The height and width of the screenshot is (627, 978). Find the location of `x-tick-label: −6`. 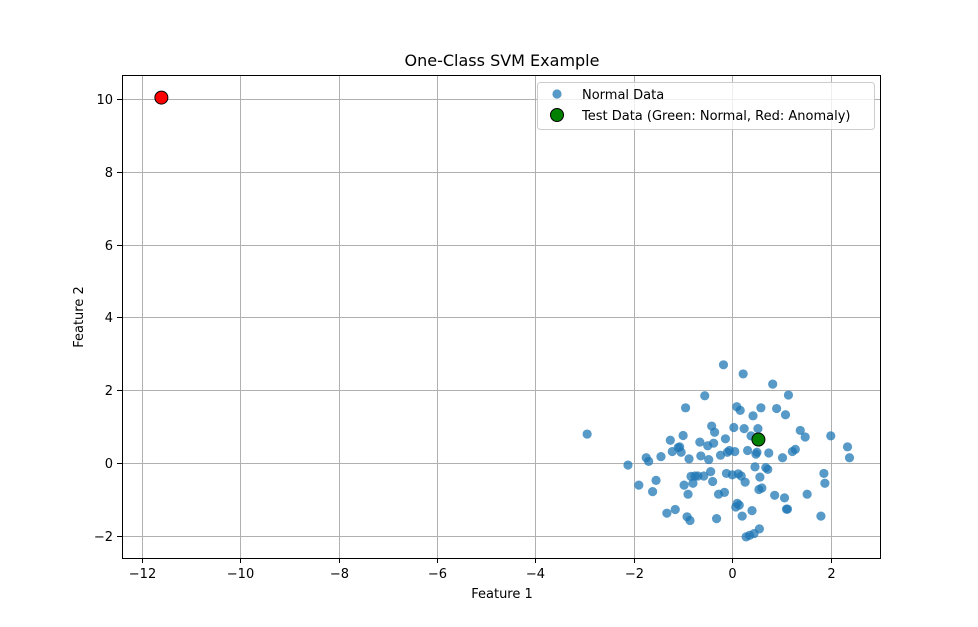

x-tick-label: −6 is located at coordinates (437, 574).